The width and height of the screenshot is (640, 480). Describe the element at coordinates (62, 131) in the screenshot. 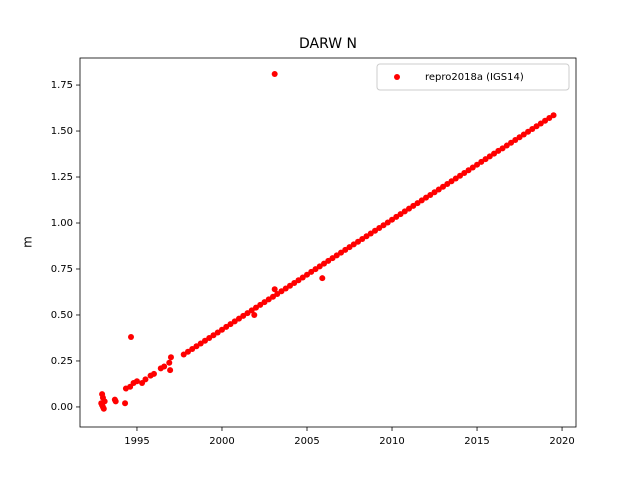

I see `y-tick-label: 1.50` at that location.